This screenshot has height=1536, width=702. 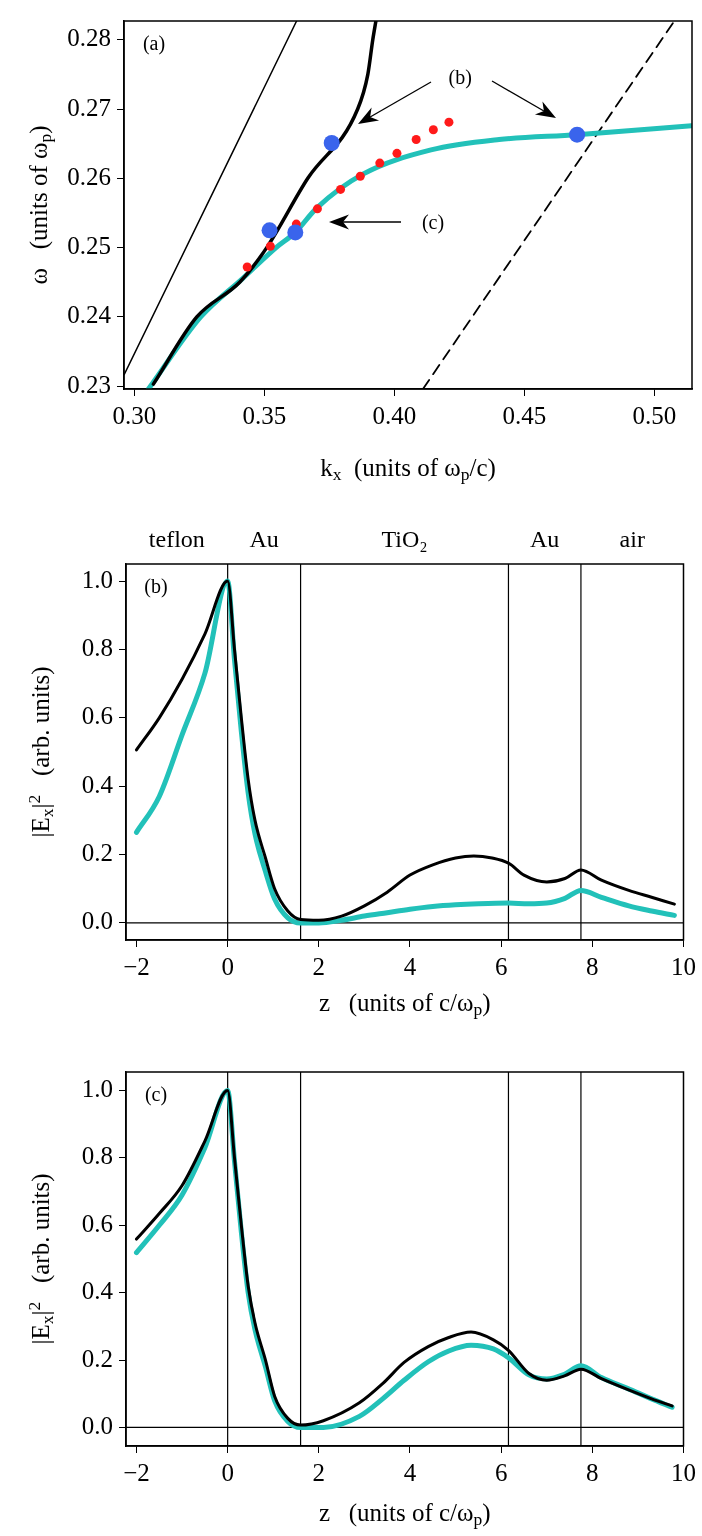 What do you see at coordinates (654, 415) in the screenshot?
I see `x-tick-label: 0.50` at bounding box center [654, 415].